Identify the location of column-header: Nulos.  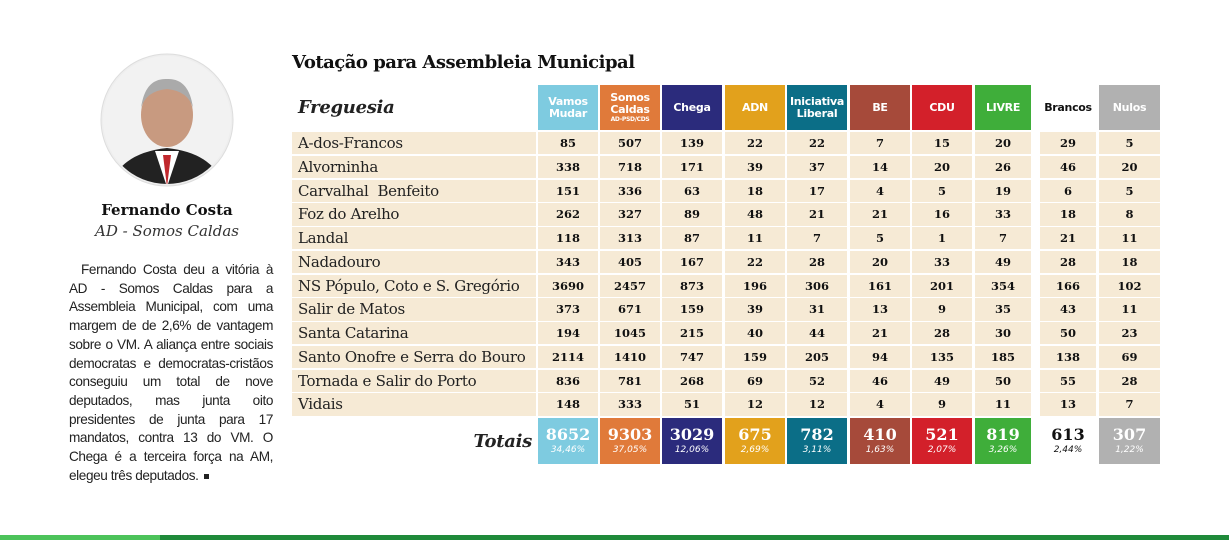
(1129, 107).